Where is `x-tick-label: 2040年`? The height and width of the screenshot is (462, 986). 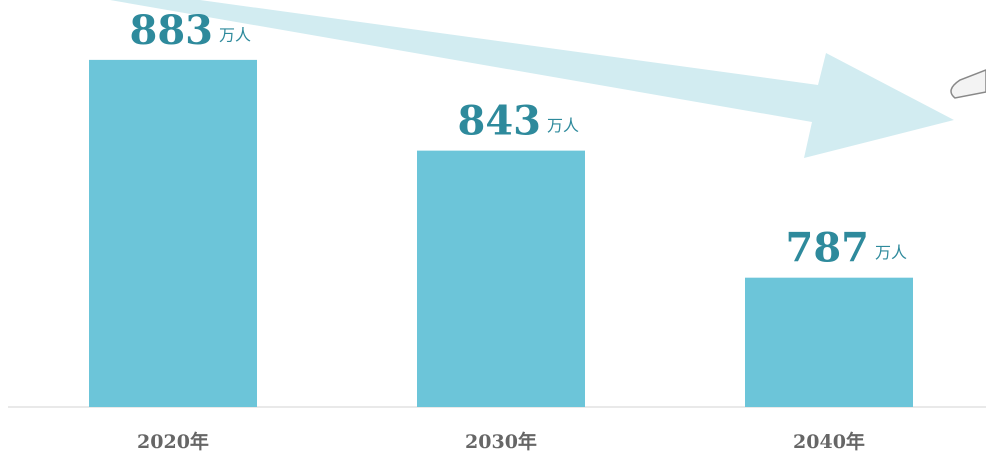 x-tick-label: 2040年 is located at coordinates (829, 441).